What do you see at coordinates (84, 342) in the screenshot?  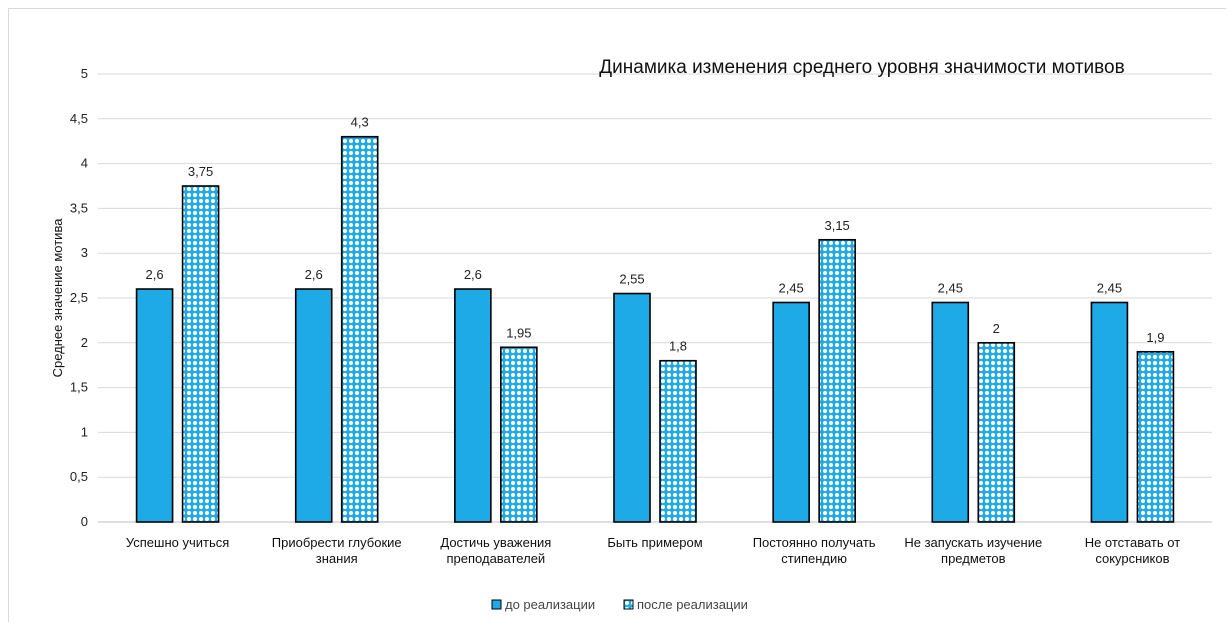 I see `y-tick-label: 2` at bounding box center [84, 342].